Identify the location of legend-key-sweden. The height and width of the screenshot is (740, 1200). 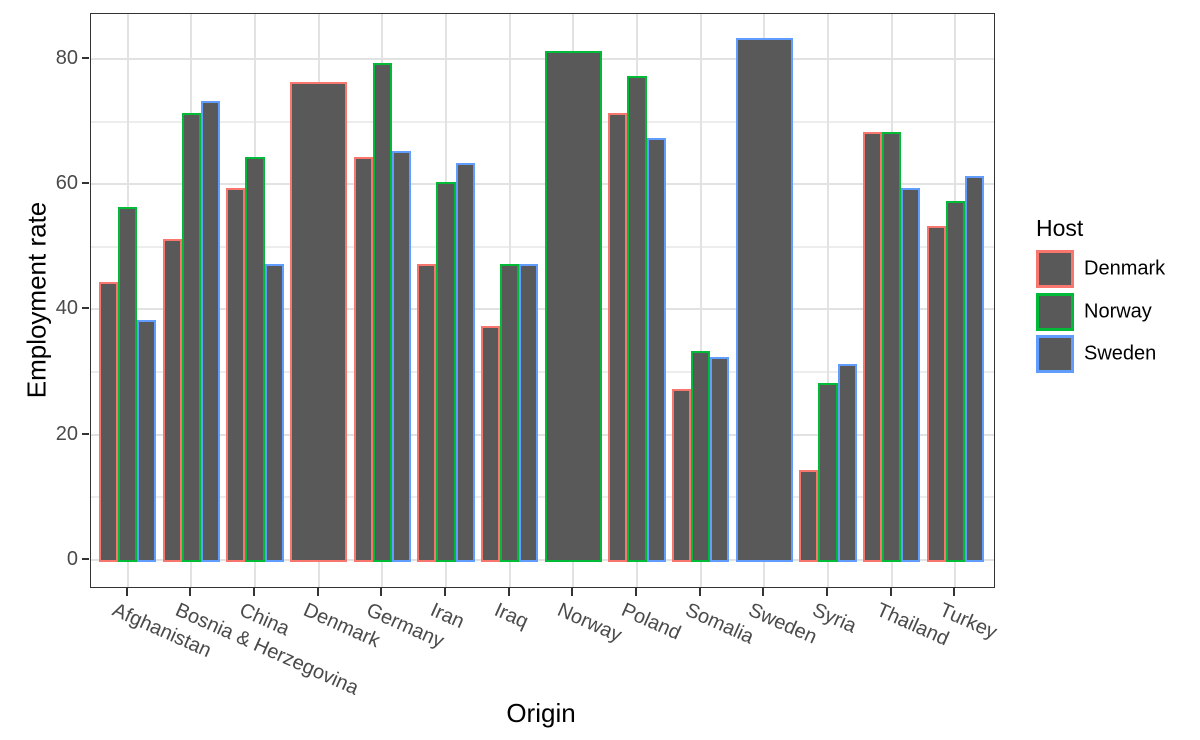
(1055, 354).